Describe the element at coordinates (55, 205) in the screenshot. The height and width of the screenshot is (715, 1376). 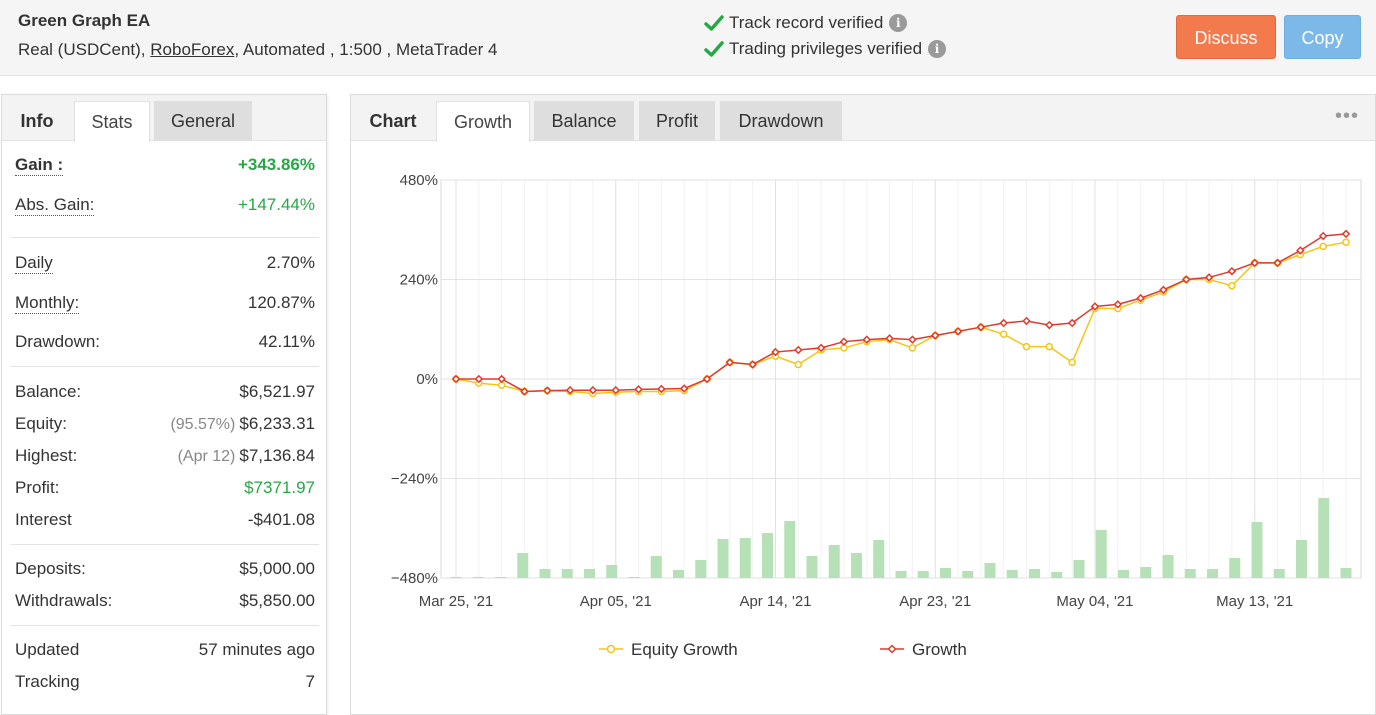
I see `abs-gain-label: Abs. Gain:` at that location.